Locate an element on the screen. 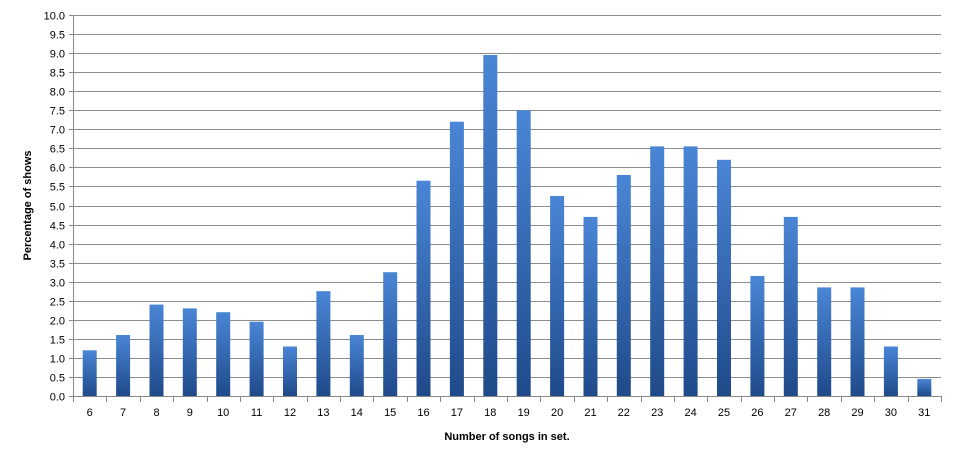 The width and height of the screenshot is (956, 457). y-tick-label: 6.0 is located at coordinates (57, 169).